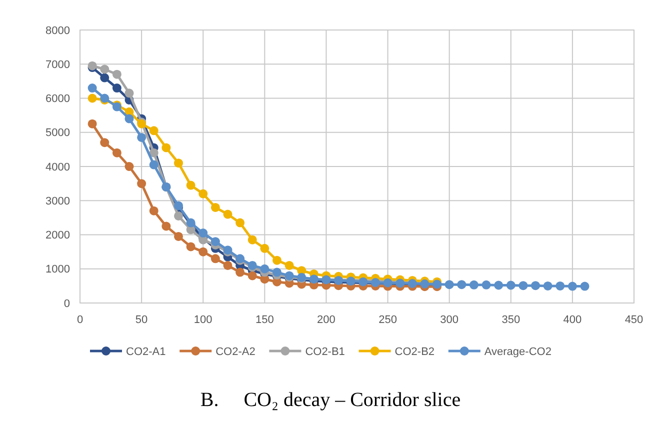 This screenshot has height=428, width=661. Describe the element at coordinates (58, 236) in the screenshot. I see `y-tick-label: 2000` at that location.